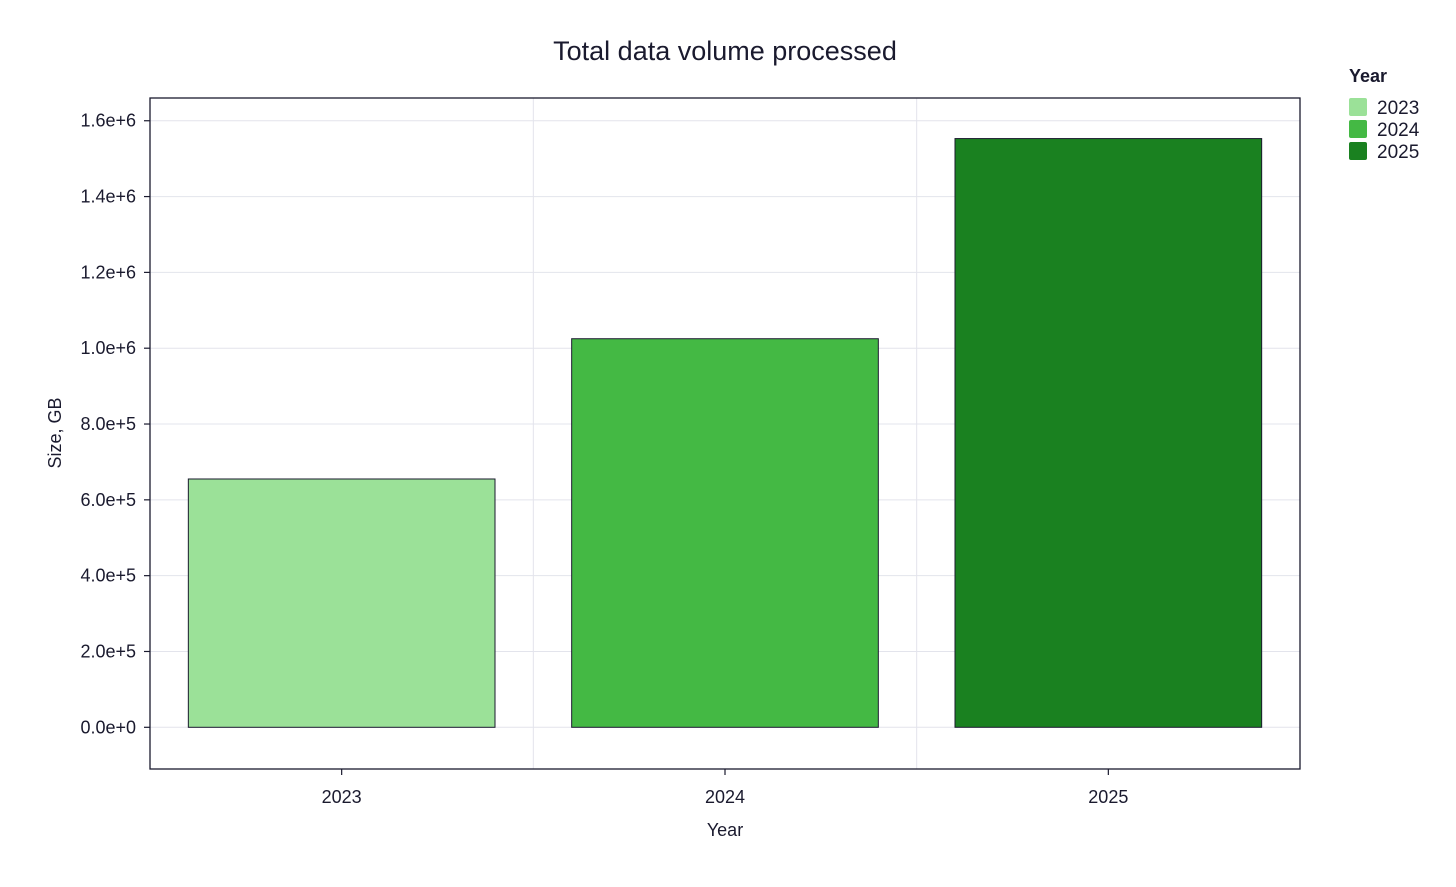 The height and width of the screenshot is (887, 1456). Describe the element at coordinates (1358, 151) in the screenshot. I see `legend-swatch-2025` at that location.